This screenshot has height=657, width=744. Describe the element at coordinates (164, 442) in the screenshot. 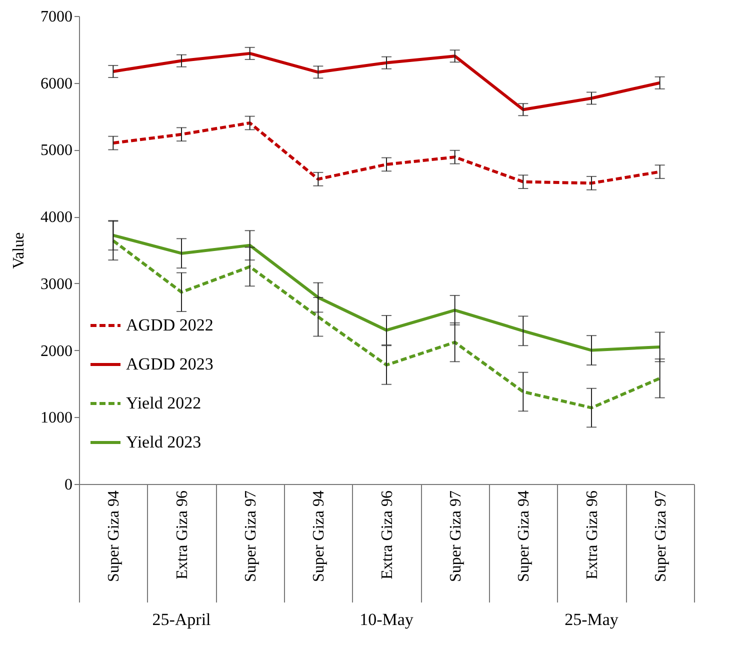

I see `legend-label: Yield 2023` at that location.